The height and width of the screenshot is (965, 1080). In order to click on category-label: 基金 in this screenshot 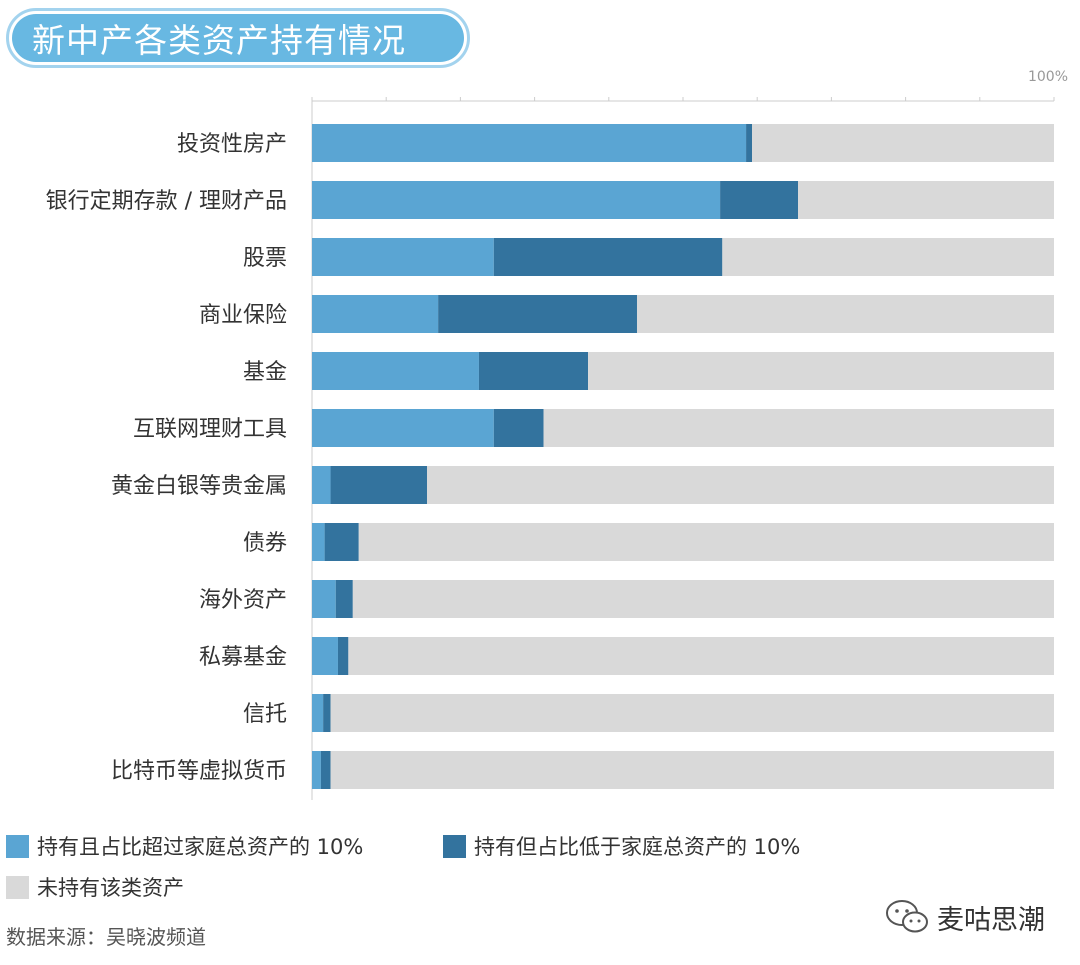, I will do `click(265, 372)`.